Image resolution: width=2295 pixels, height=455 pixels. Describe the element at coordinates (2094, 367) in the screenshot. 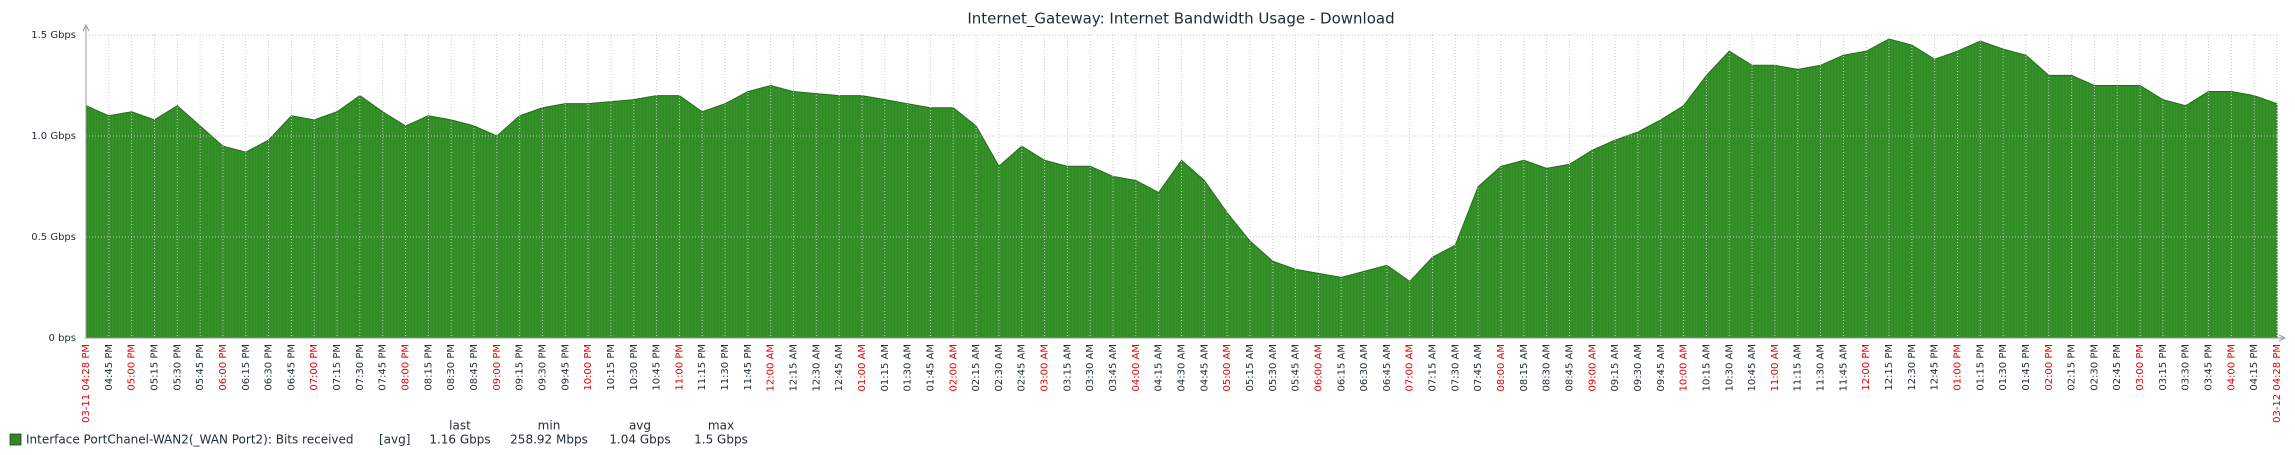

I see `x-tick-label: 02:30 PM` at that location.